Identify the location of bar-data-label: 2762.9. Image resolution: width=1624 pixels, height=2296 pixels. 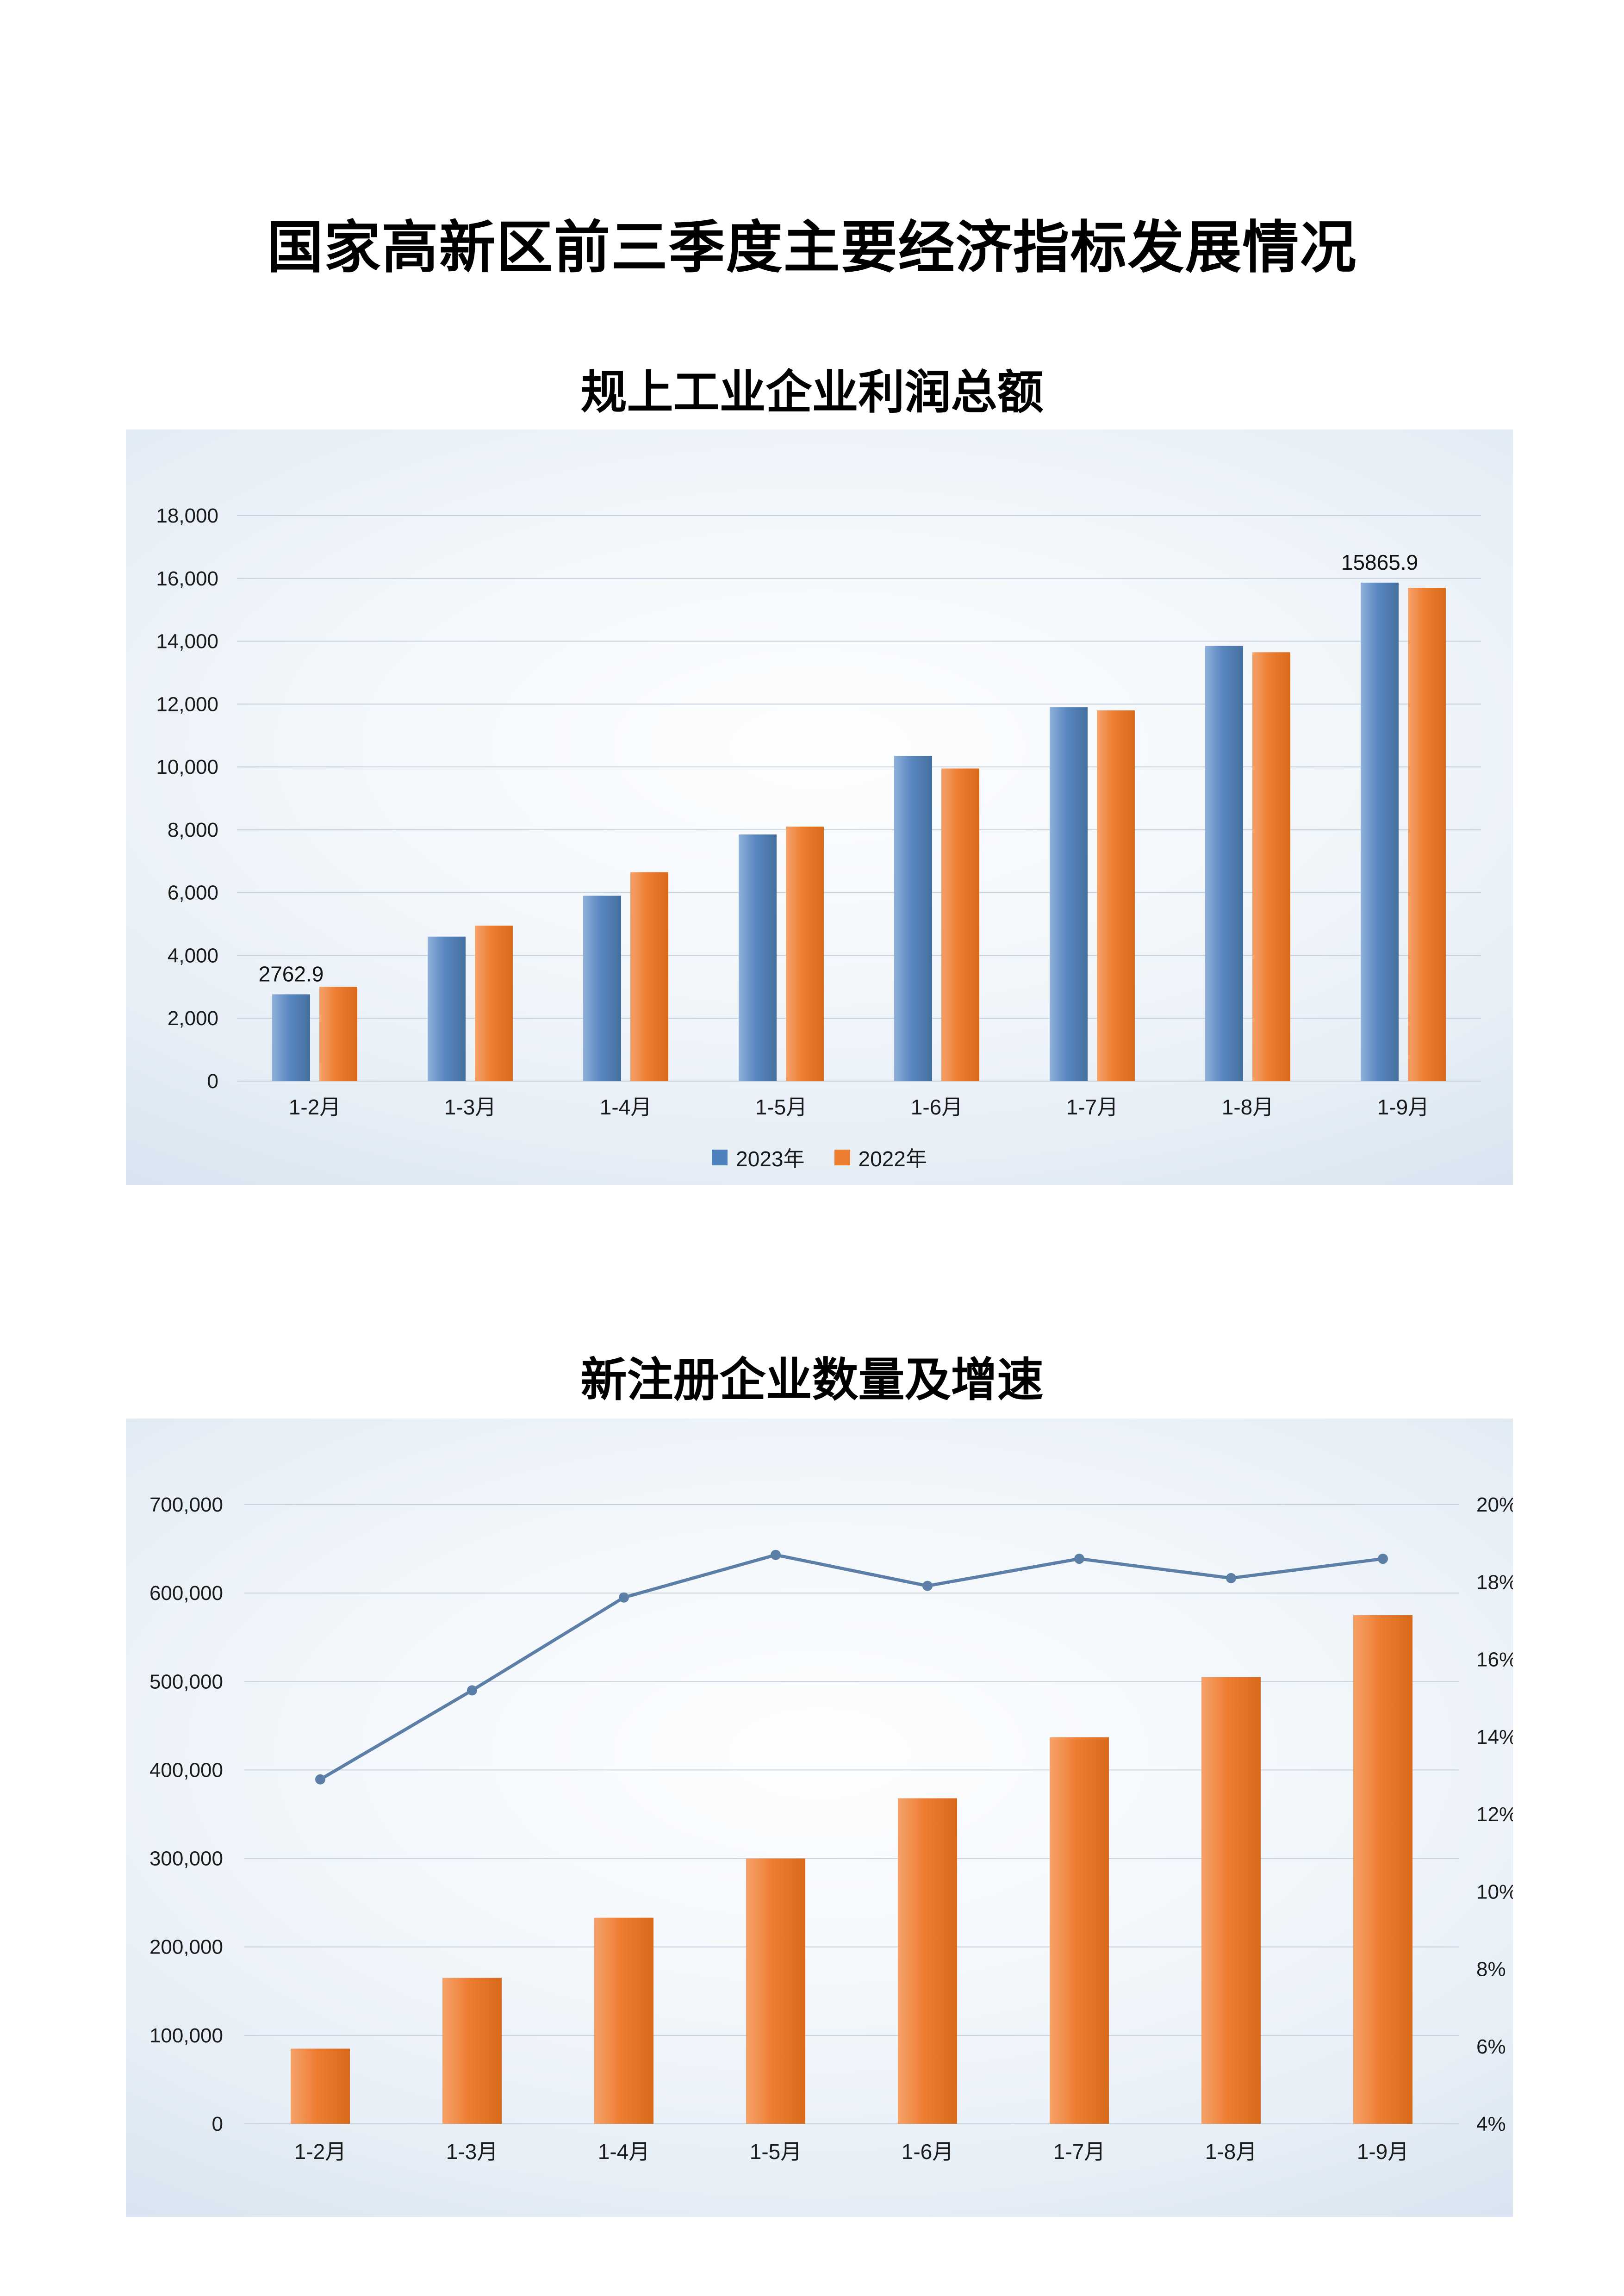
(291, 974).